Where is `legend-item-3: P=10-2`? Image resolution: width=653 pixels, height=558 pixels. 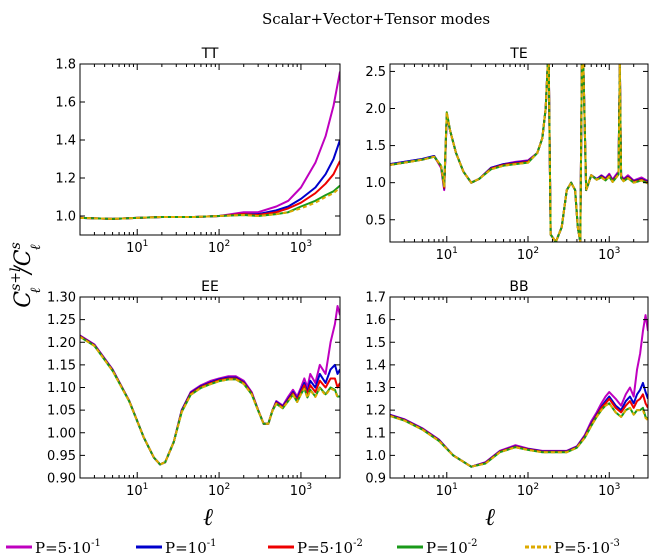 legend-item-3: P=10-2 is located at coordinates (437, 547).